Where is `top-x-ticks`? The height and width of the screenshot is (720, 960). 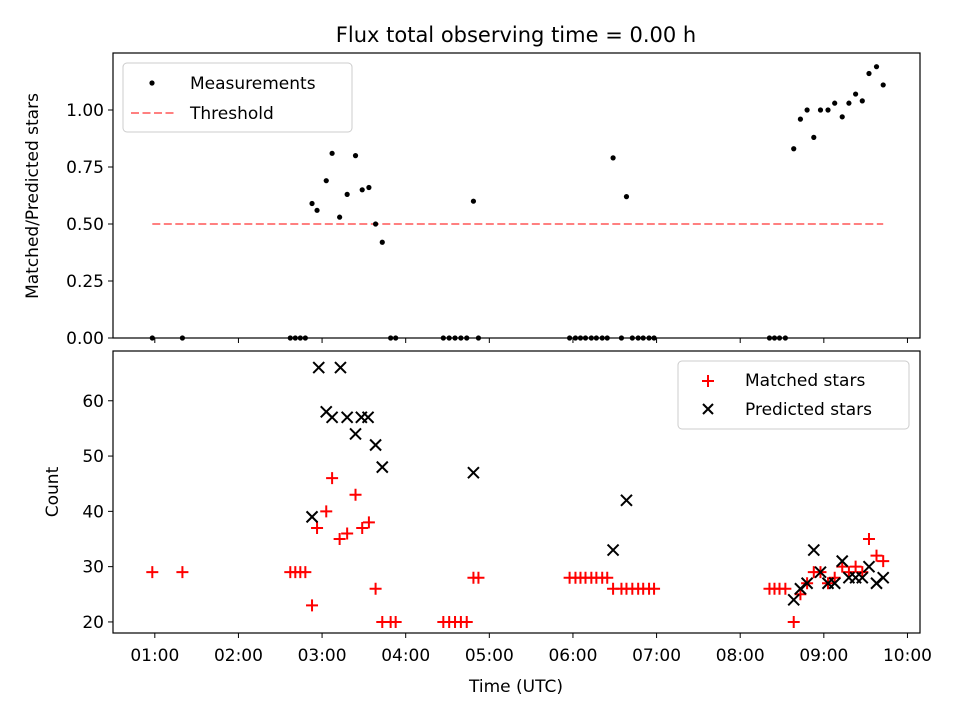
top-x-ticks is located at coordinates (531, 340).